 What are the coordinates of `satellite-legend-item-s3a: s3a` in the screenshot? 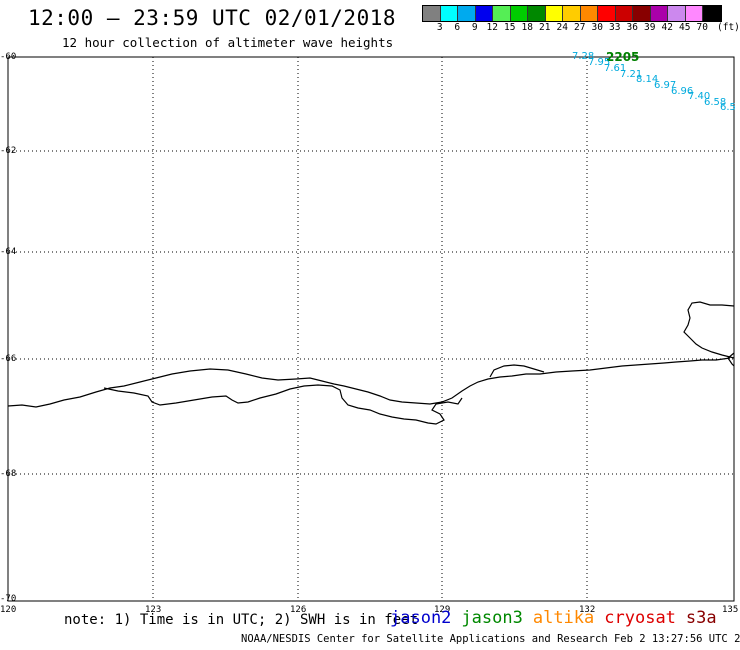 It's located at (701, 618).